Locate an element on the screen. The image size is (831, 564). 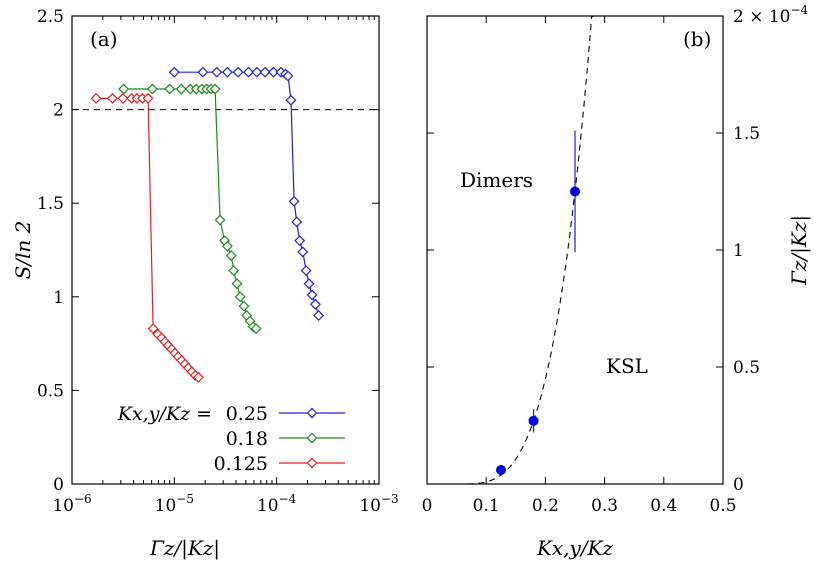
x-tick-label: 0.2 is located at coordinates (545, 506).